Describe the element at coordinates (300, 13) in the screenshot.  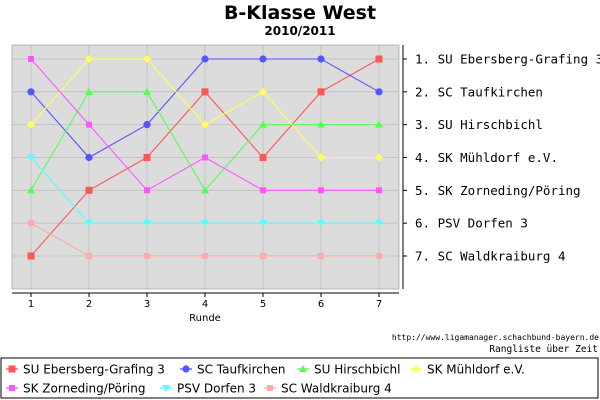
I see `chart-title: B-Klasse West` at that location.